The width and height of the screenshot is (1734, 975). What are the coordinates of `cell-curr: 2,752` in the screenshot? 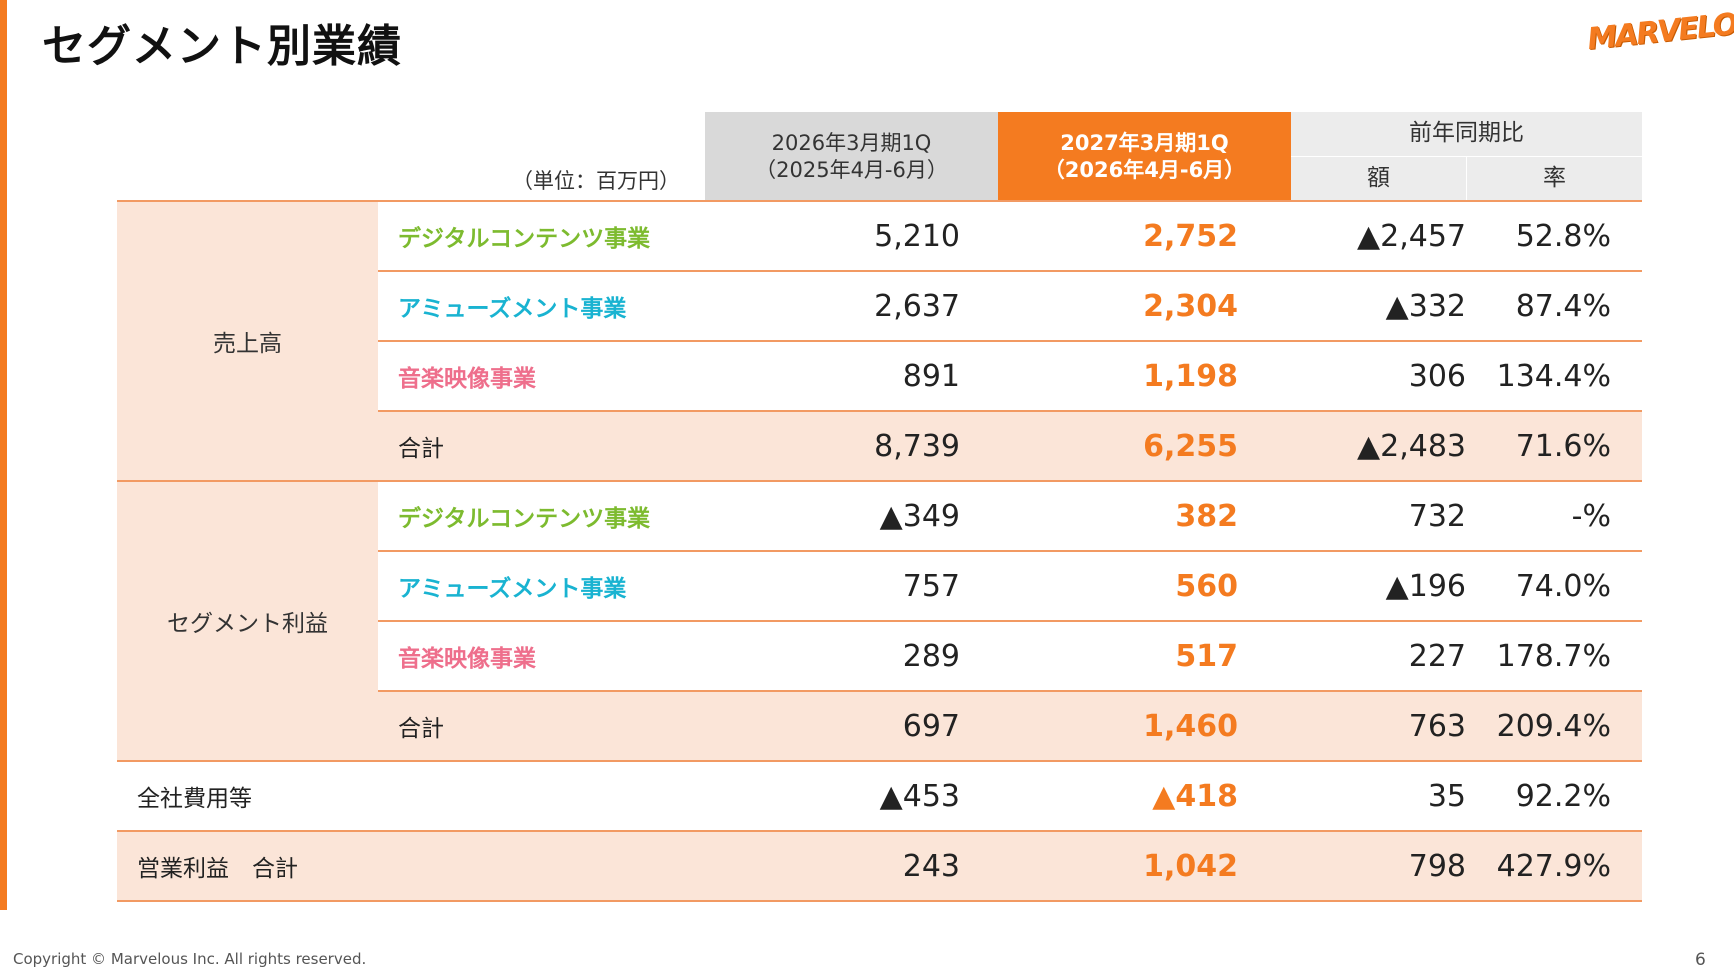 It's located at (1190, 236).